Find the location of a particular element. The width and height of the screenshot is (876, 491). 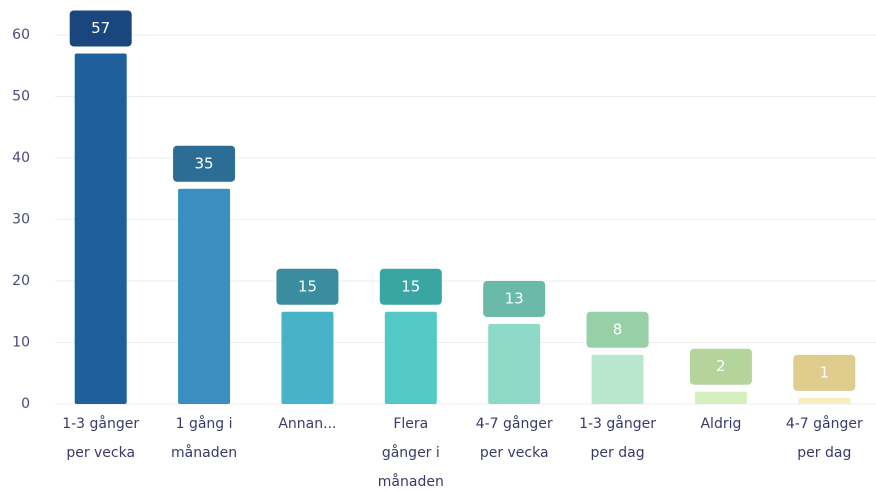

value-label: 8 is located at coordinates (618, 329).